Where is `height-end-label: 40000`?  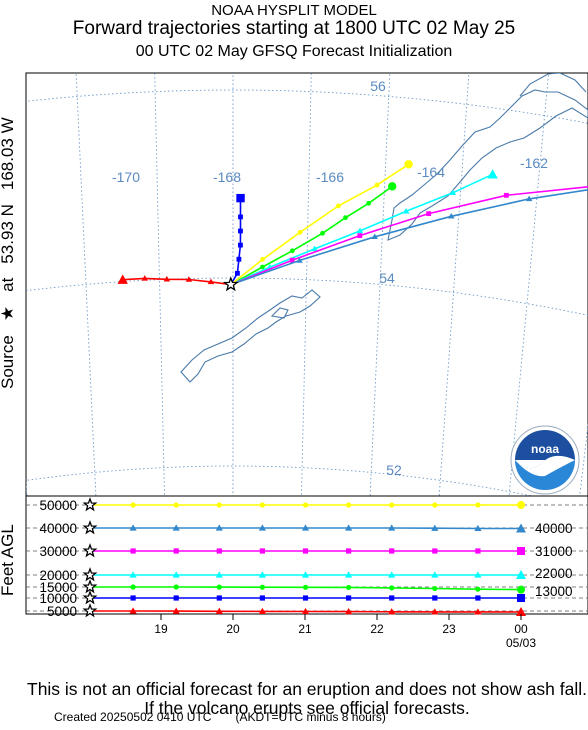
height-end-label: 40000 is located at coordinates (554, 528).